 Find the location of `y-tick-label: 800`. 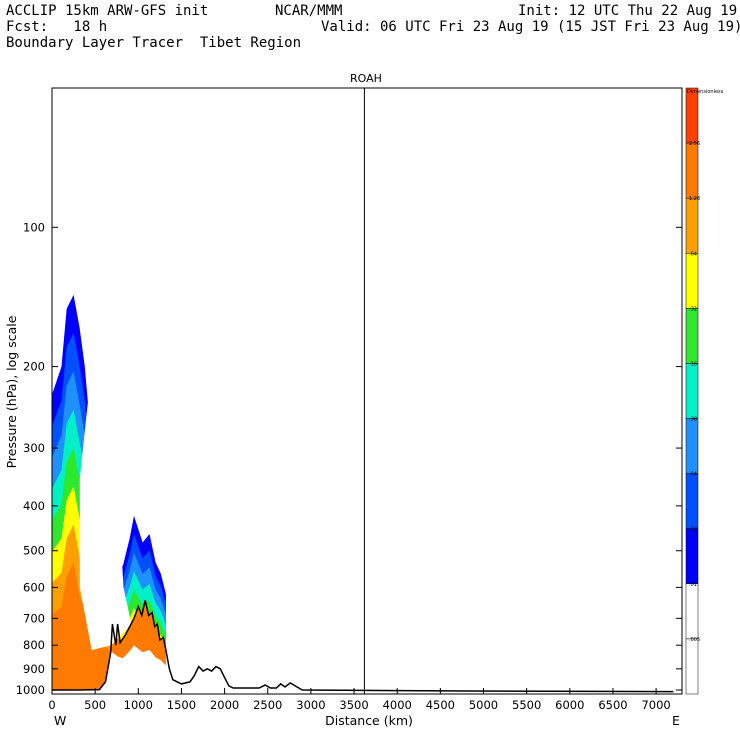

y-tick-label: 800 is located at coordinates (34, 645).